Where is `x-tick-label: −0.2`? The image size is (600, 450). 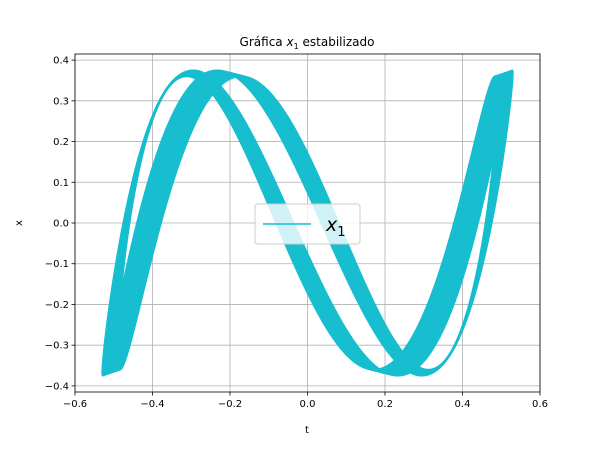 x-tick-label: −0.2 is located at coordinates (230, 404).